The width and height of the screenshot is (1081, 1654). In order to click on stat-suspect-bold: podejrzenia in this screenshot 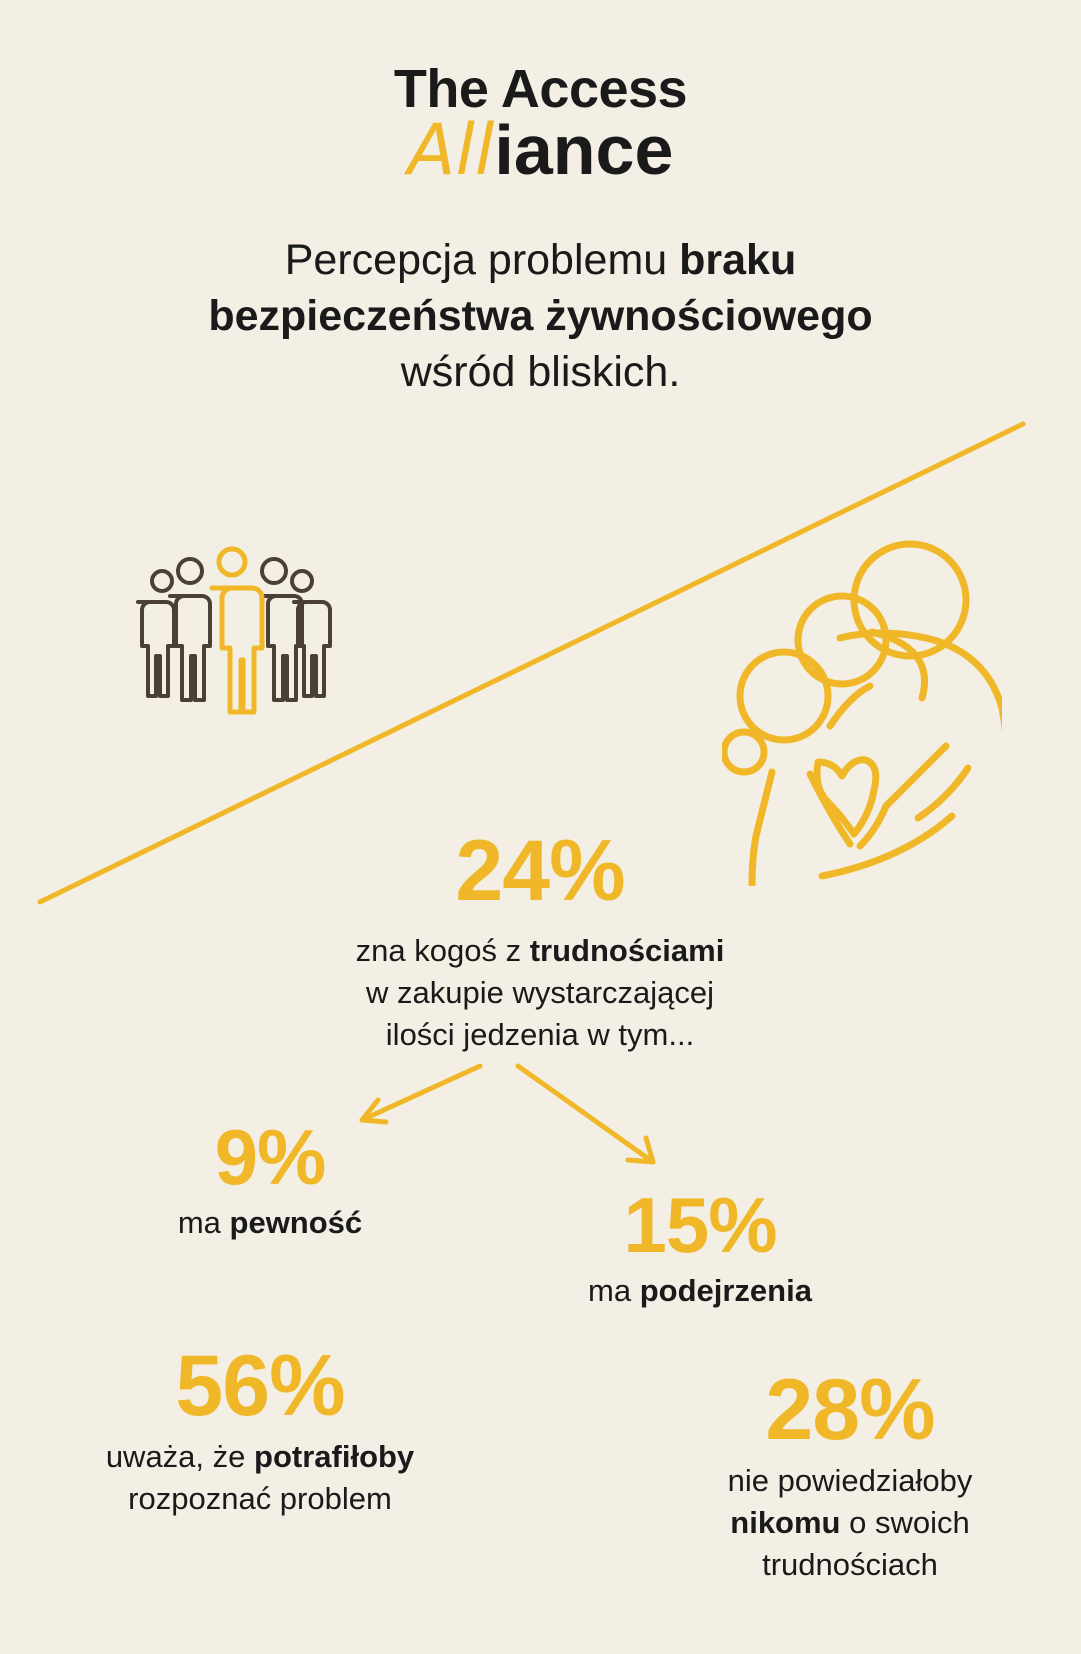, I will do `click(725, 1290)`.